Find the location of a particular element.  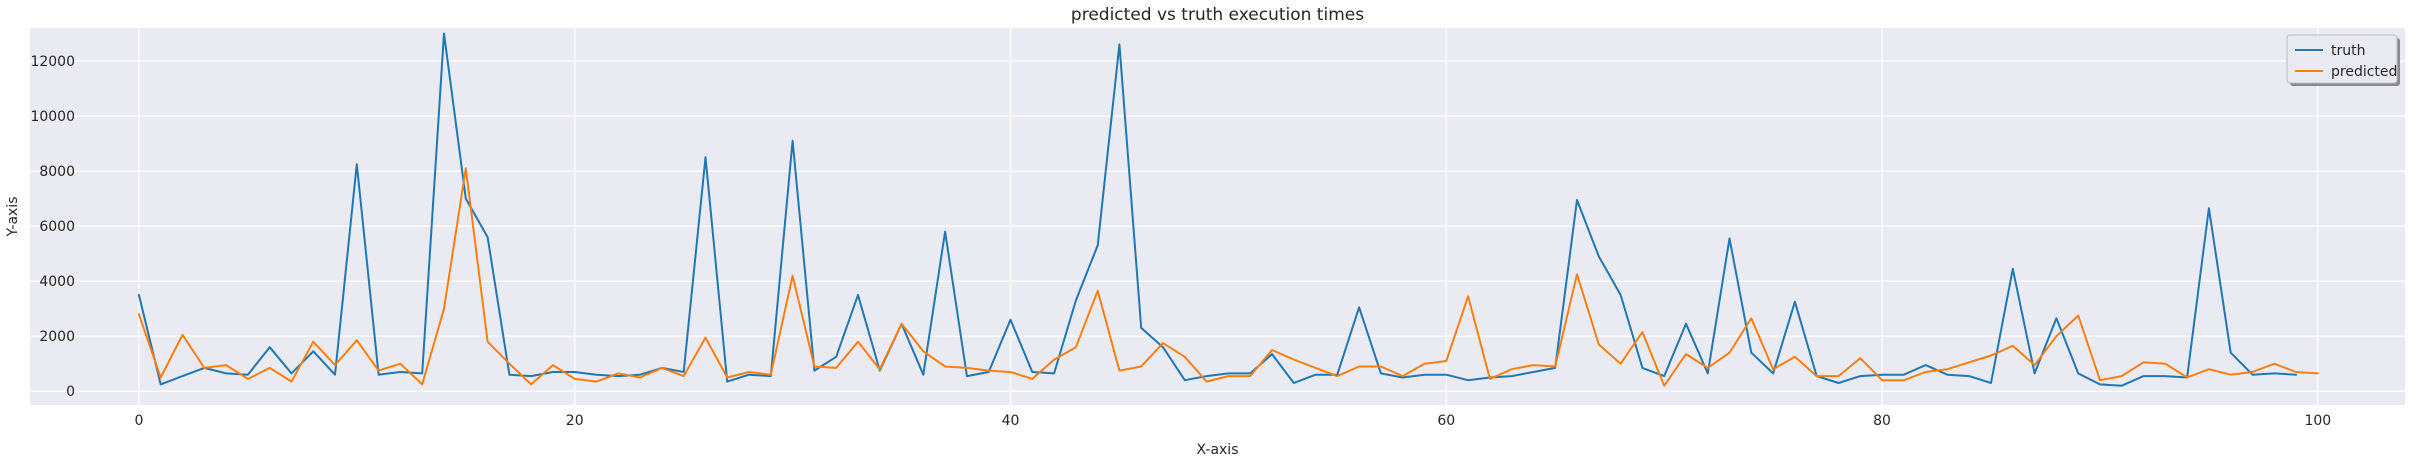

x-tick-label: 40 is located at coordinates (1011, 421).